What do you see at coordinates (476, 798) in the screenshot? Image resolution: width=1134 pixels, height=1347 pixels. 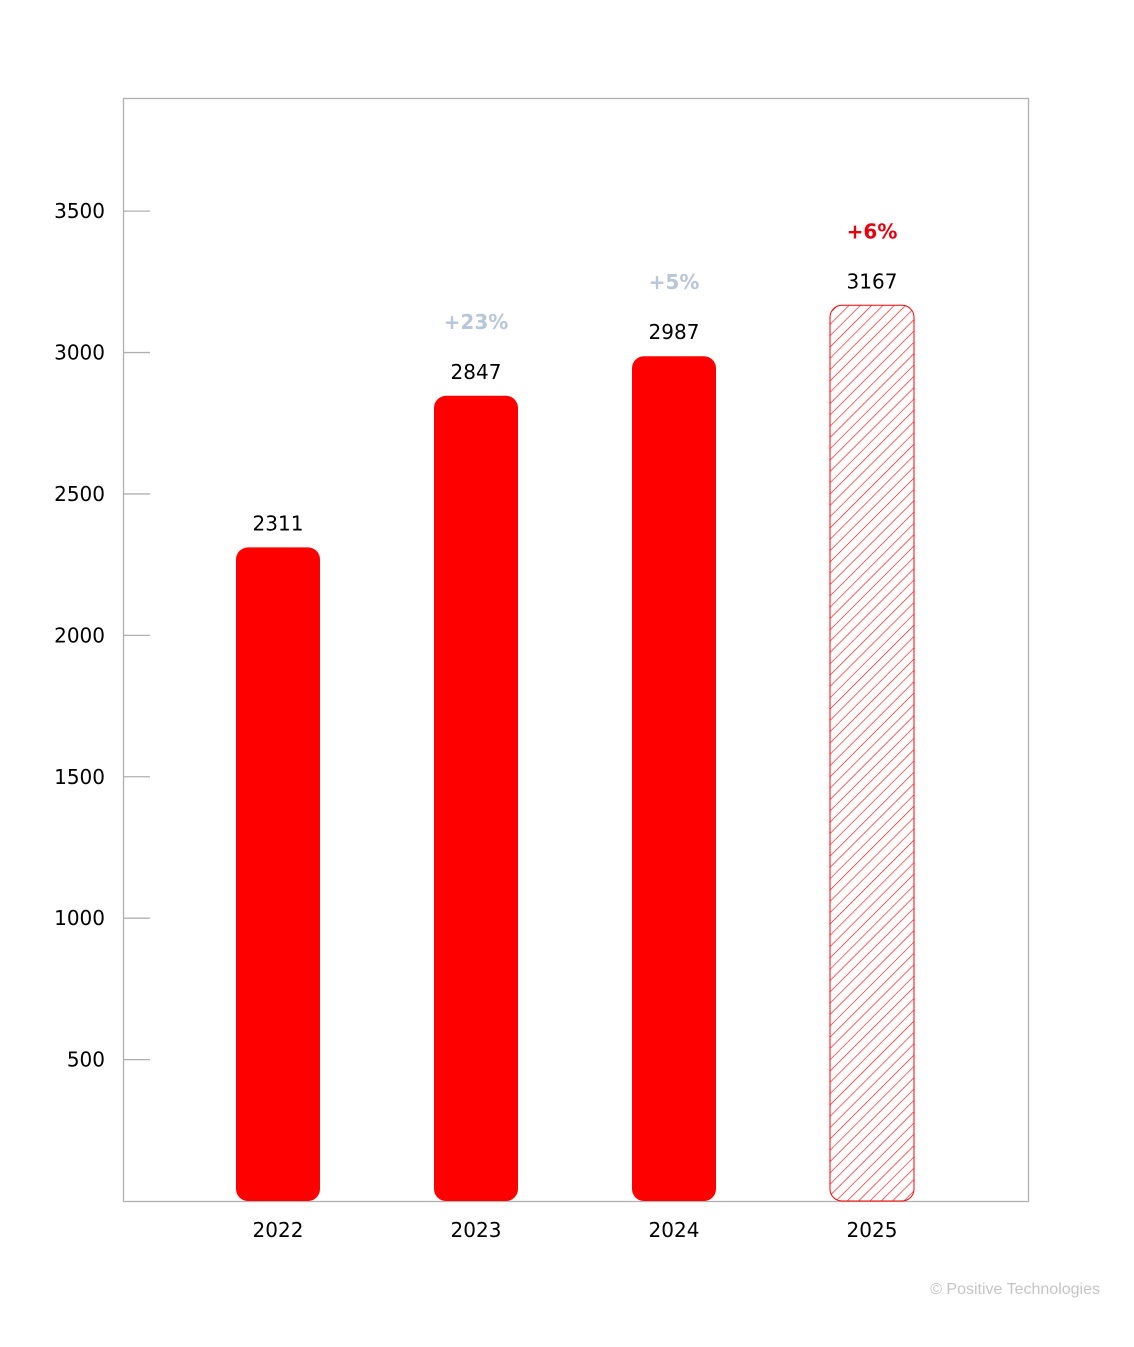 I see `bar-2023` at bounding box center [476, 798].